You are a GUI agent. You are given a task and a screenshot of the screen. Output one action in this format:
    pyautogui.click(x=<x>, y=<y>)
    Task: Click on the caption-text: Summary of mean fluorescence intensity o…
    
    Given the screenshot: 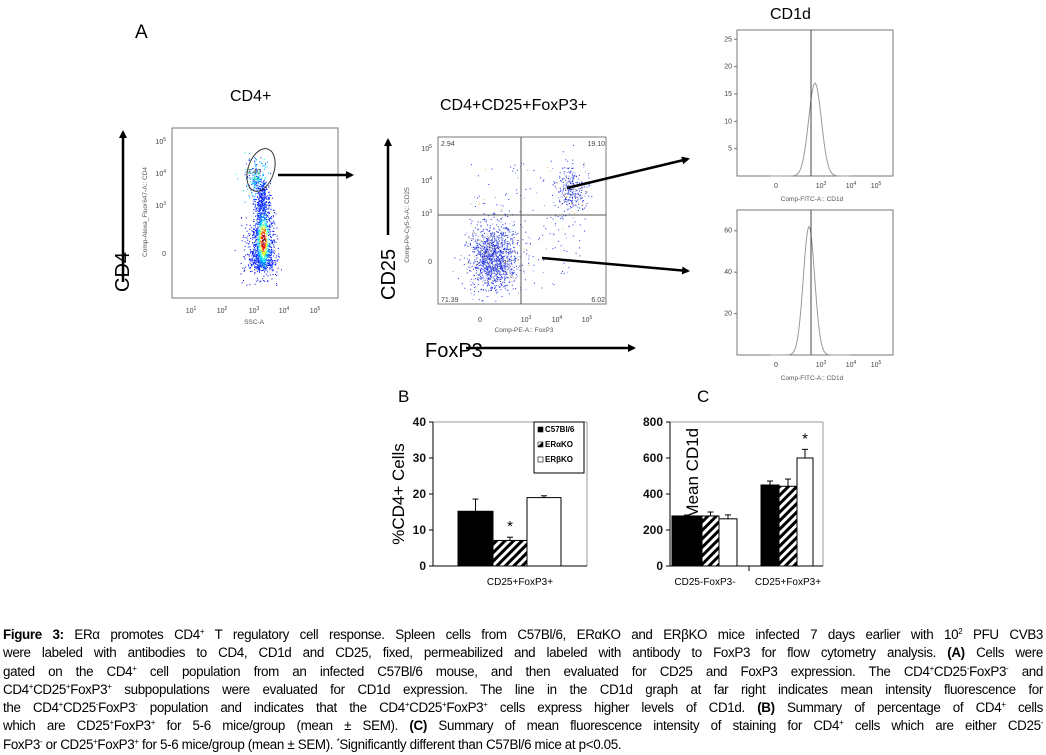 What is the action you would take?
    pyautogui.click(x=633, y=726)
    